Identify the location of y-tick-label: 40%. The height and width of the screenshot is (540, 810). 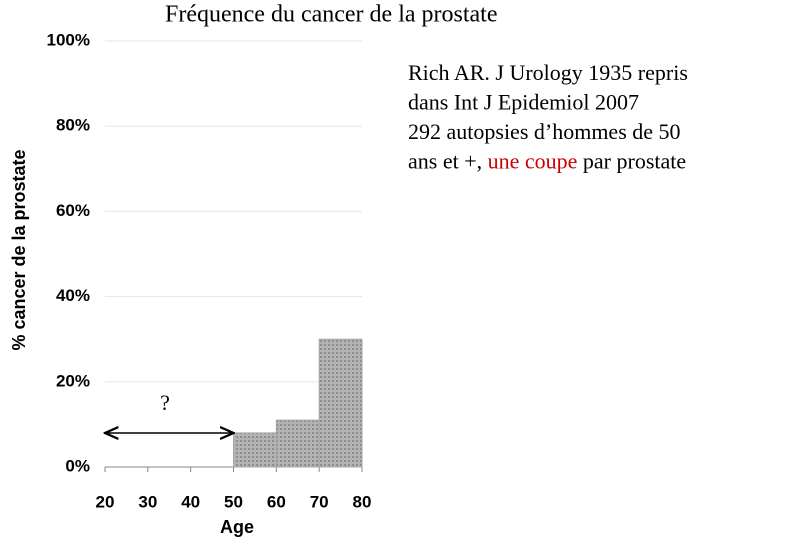
(73, 295).